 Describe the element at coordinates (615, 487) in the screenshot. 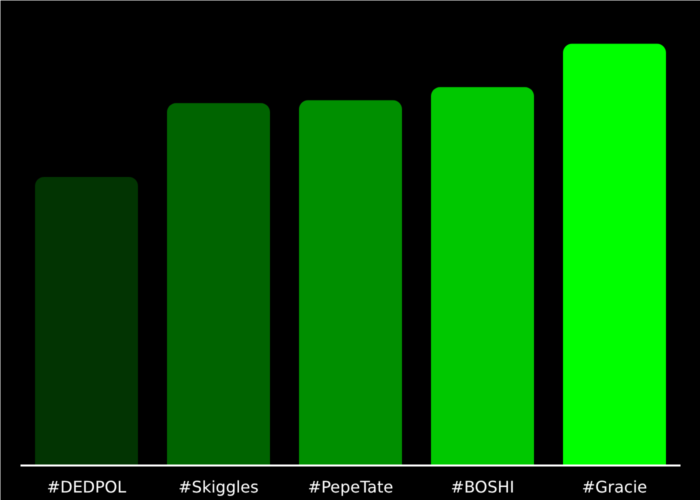

I see `x-tick-label: #Gracie` at that location.